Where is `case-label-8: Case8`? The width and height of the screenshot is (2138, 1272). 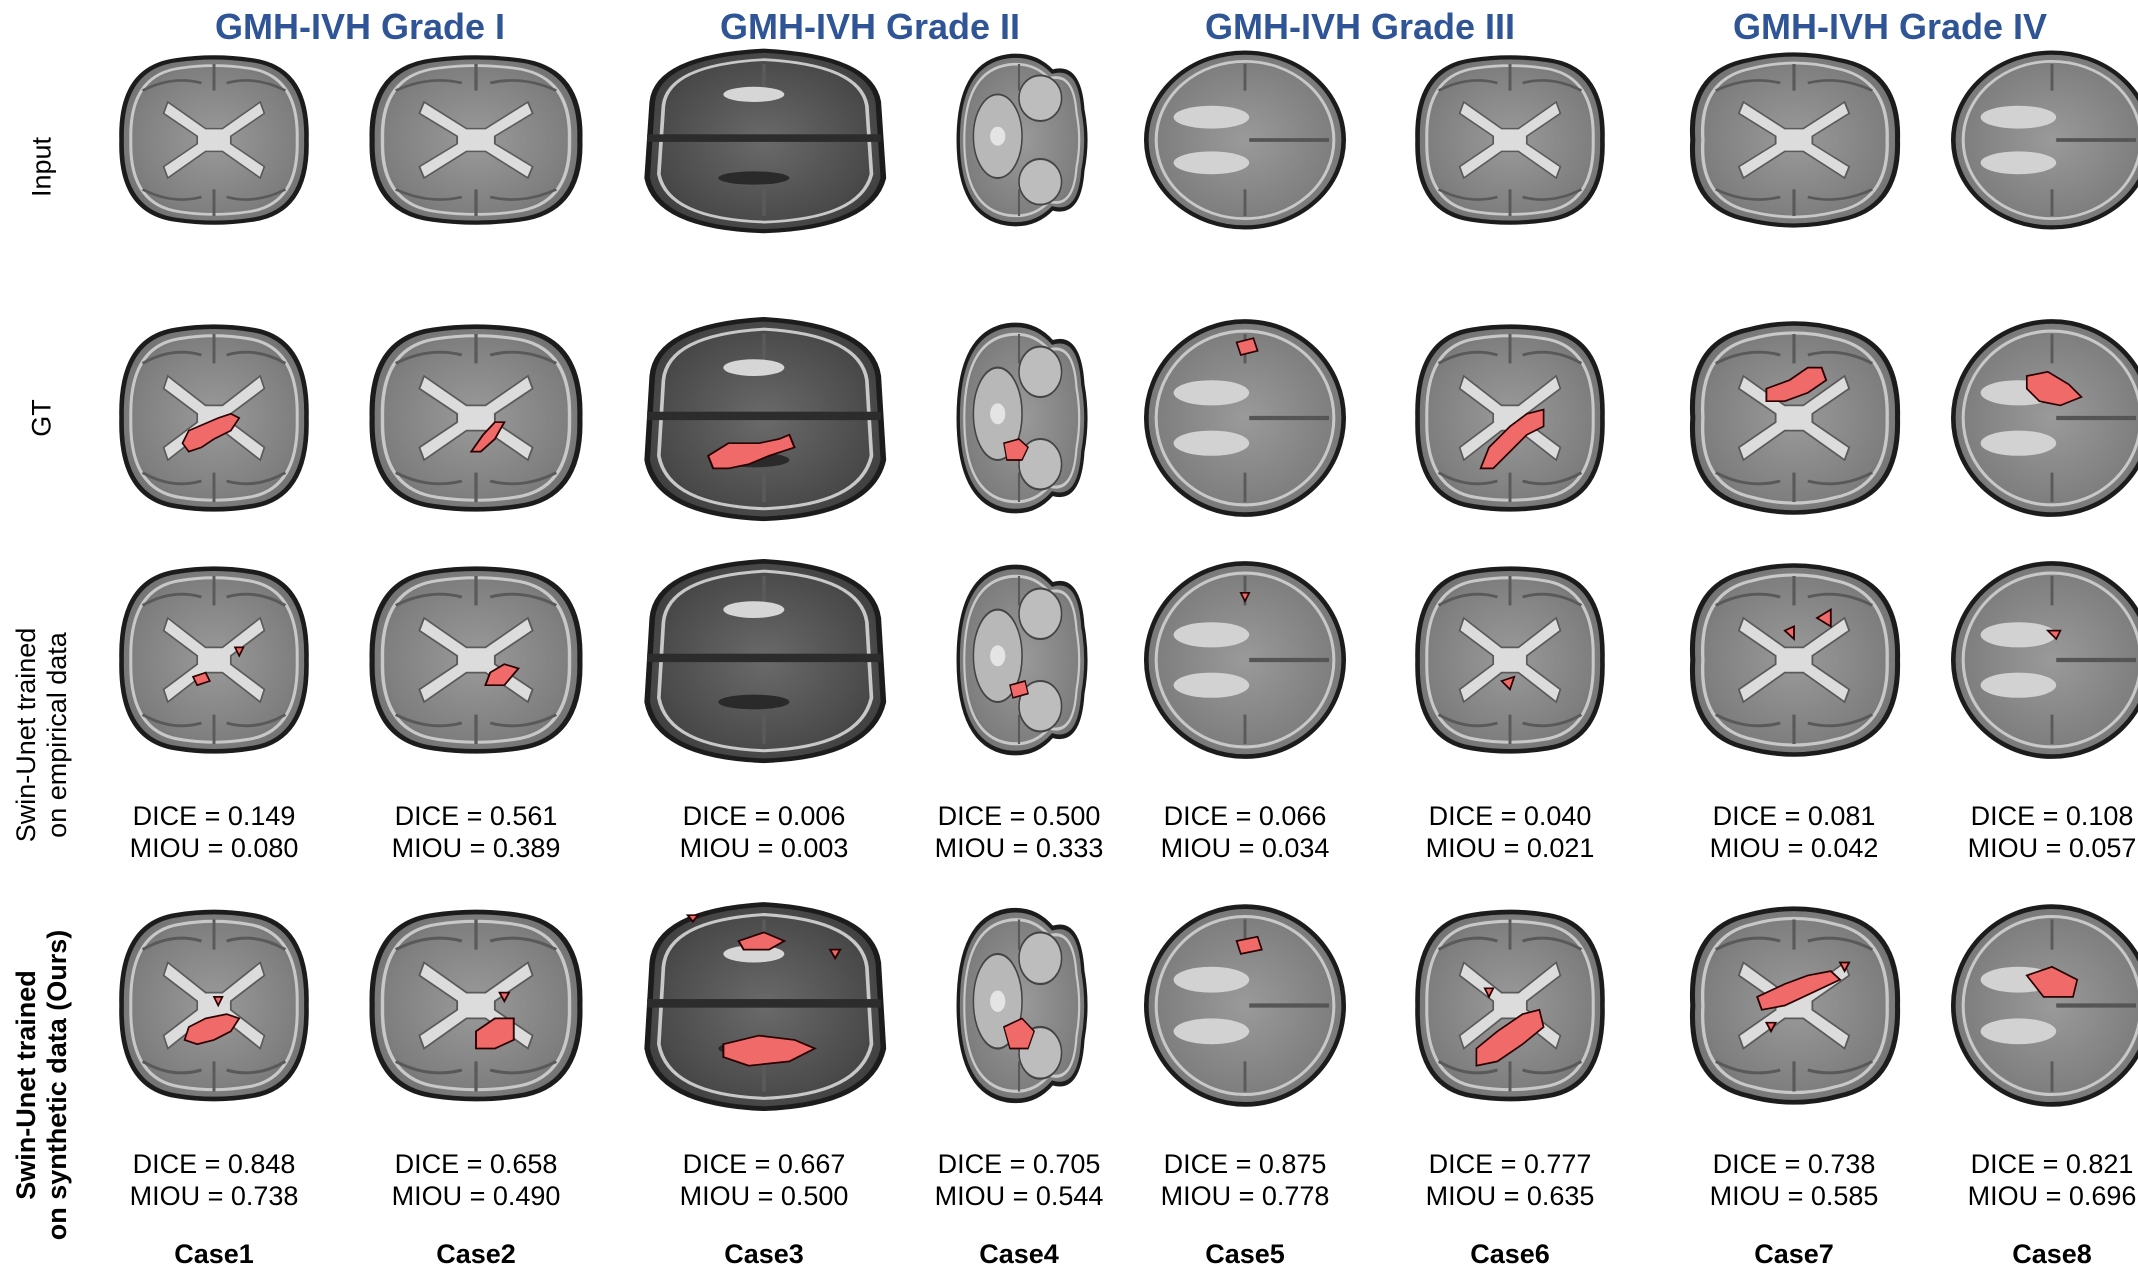
case-label-8: Case8 is located at coordinates (2052, 1254).